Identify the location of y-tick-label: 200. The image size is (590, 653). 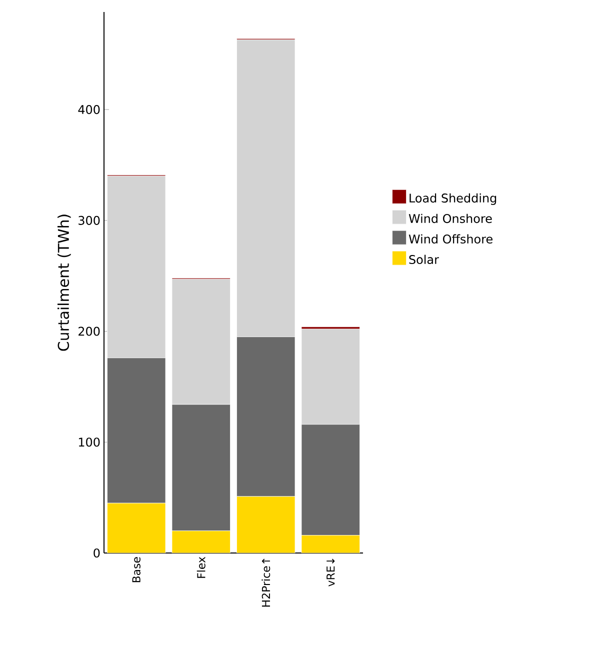
(89, 331).